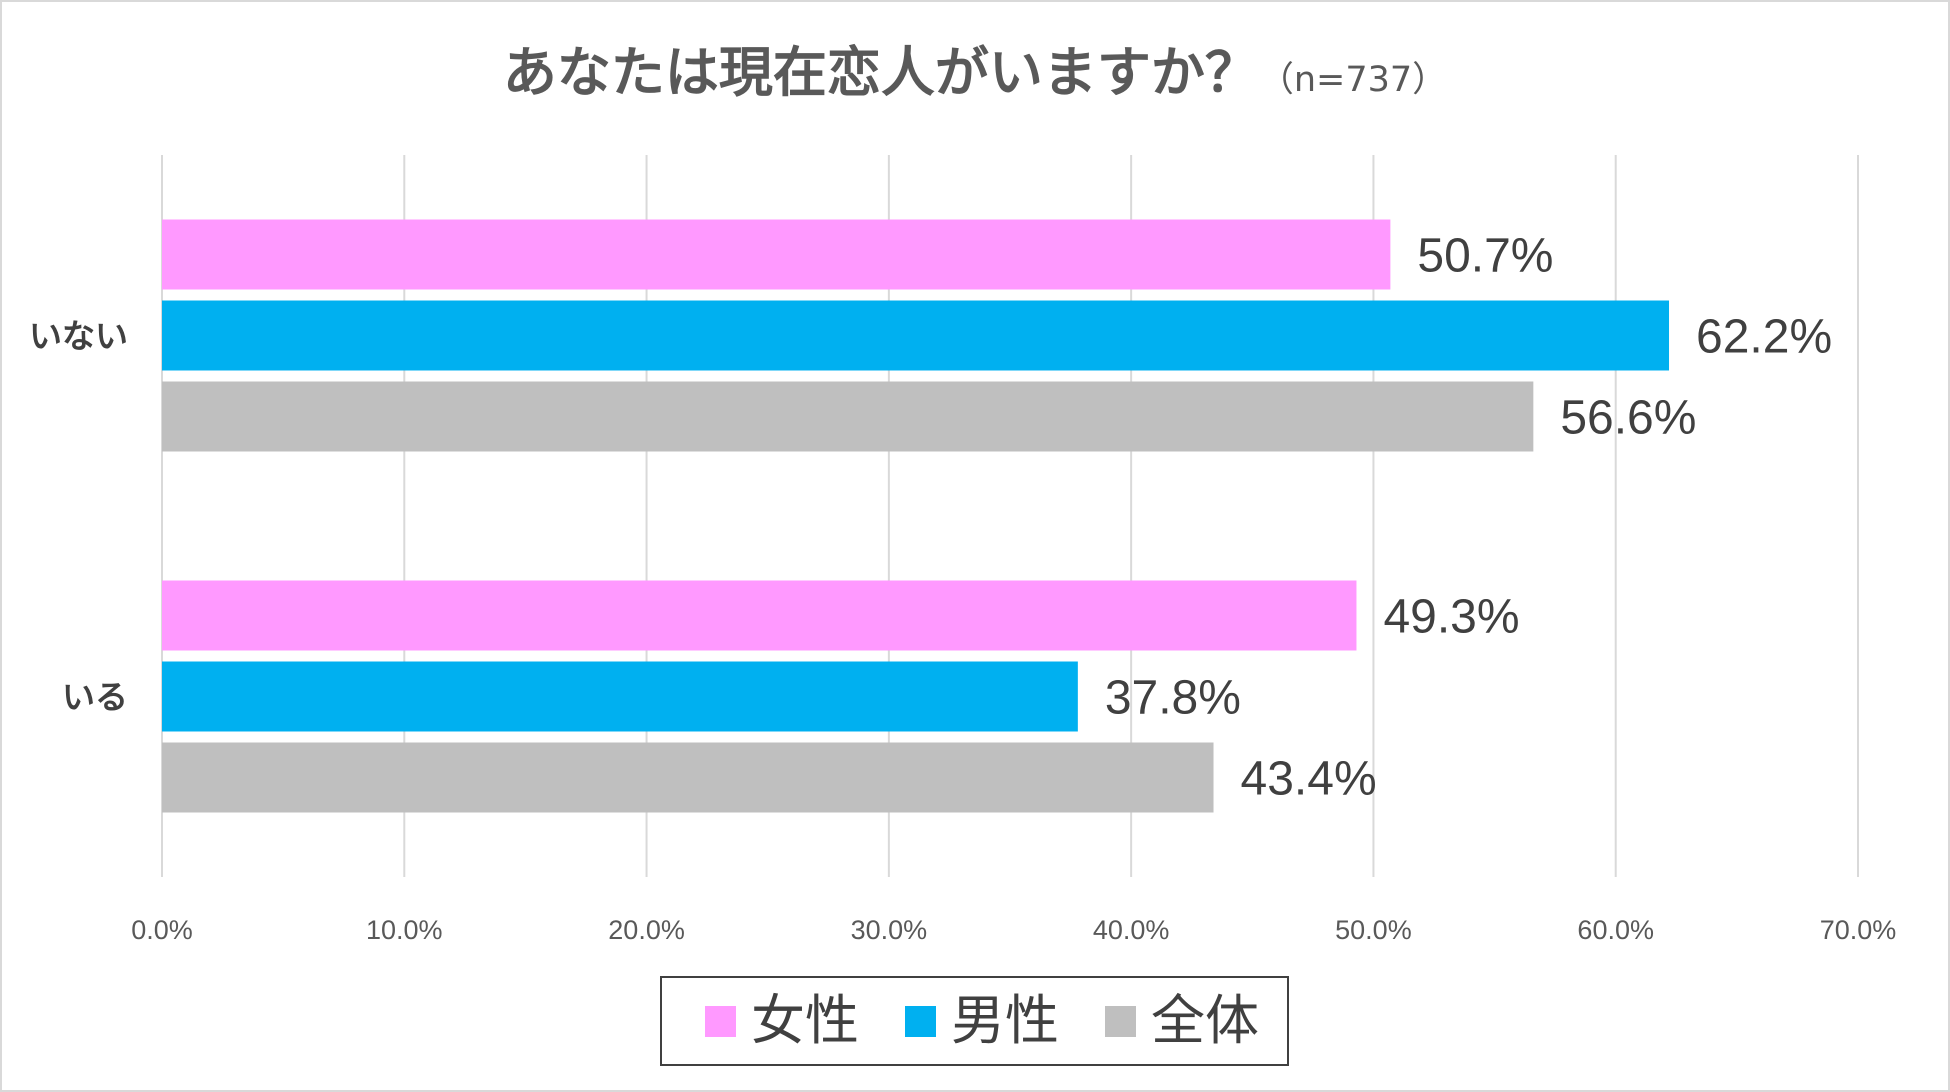 This screenshot has width=1950, height=1092. I want to click on chart-title-sample-size: （n=737）, so click(1353, 80).